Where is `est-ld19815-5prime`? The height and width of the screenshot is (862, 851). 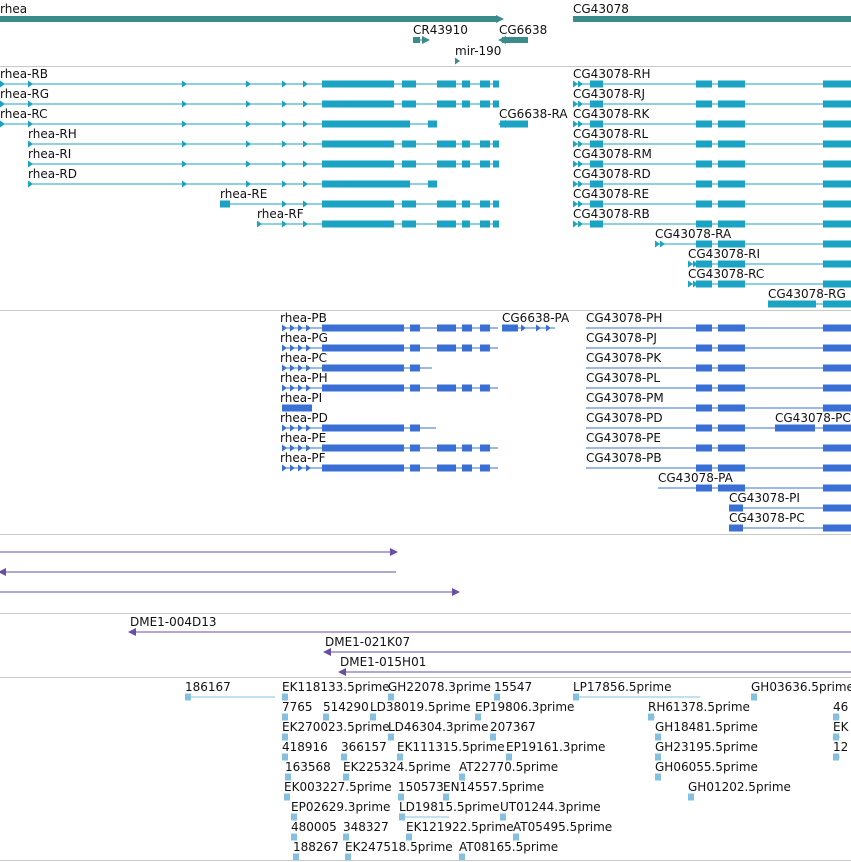
est-ld19815-5prime is located at coordinates (424, 817).